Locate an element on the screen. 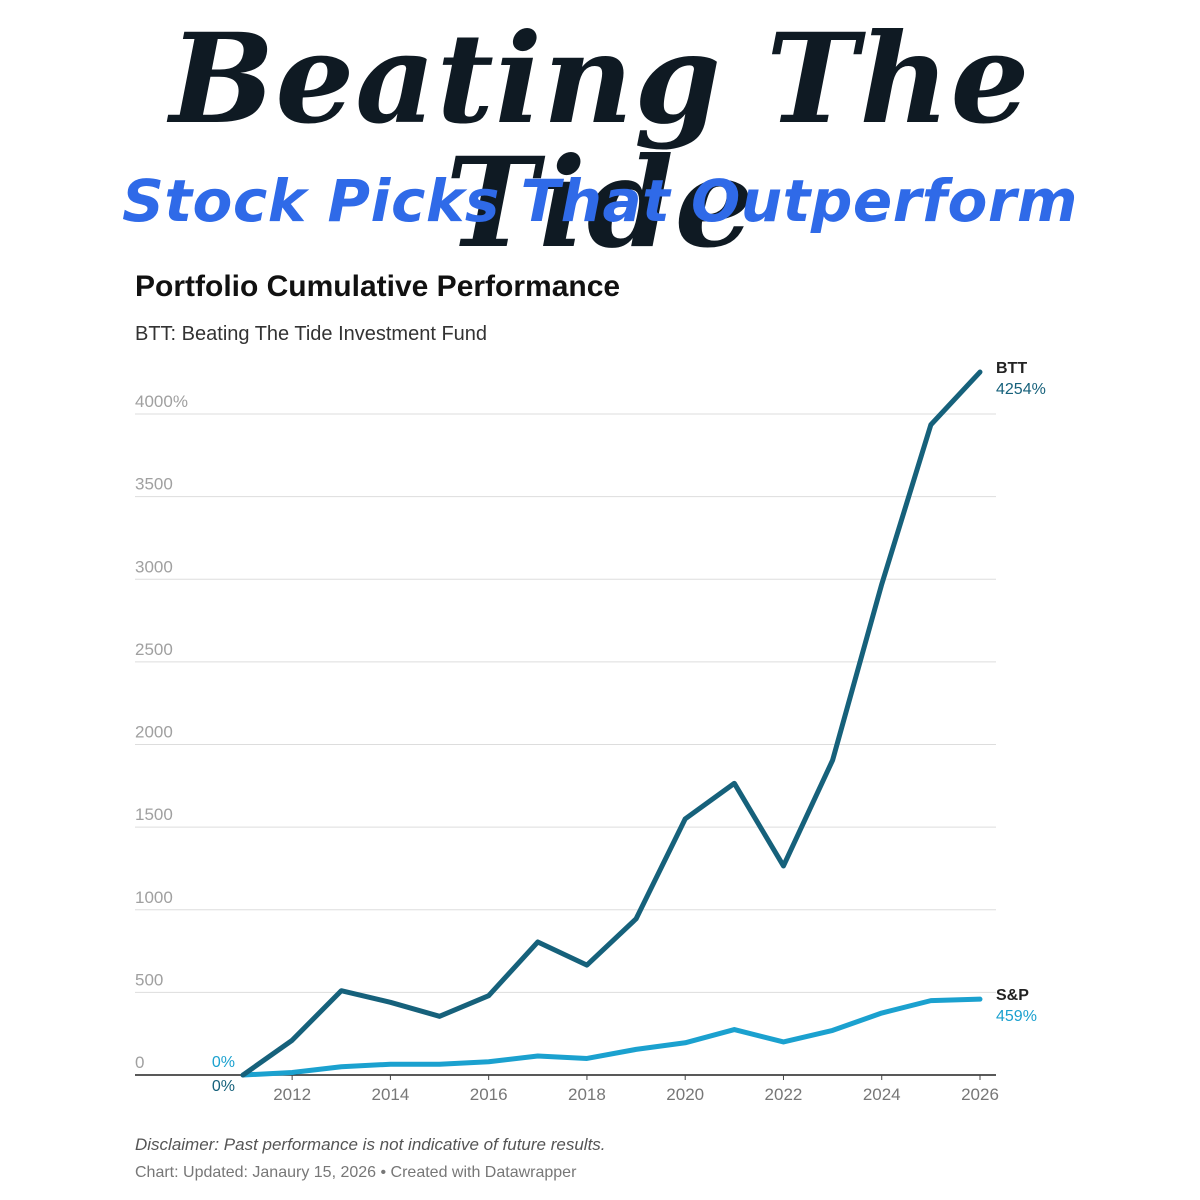 Image resolution: width=1200 pixels, height=1200 pixels. y-tick-label: 2000 is located at coordinates (154, 732).